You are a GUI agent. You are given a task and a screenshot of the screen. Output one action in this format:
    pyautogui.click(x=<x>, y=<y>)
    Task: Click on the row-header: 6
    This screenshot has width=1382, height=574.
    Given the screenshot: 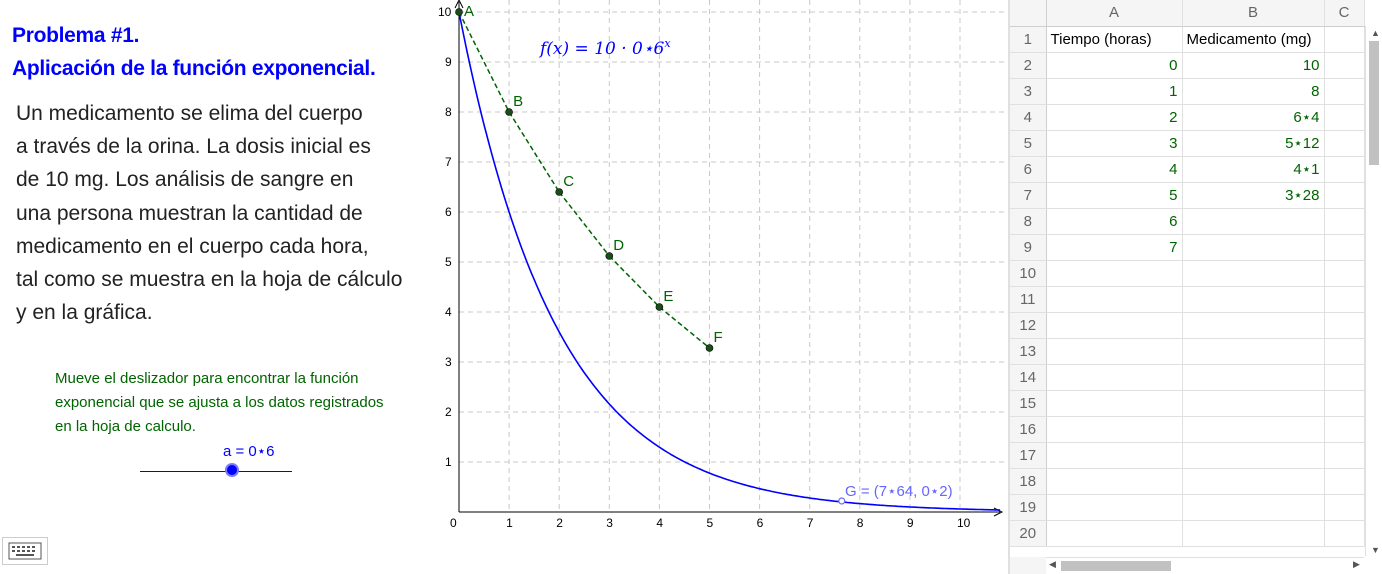 What is the action you would take?
    pyautogui.click(x=1028, y=169)
    